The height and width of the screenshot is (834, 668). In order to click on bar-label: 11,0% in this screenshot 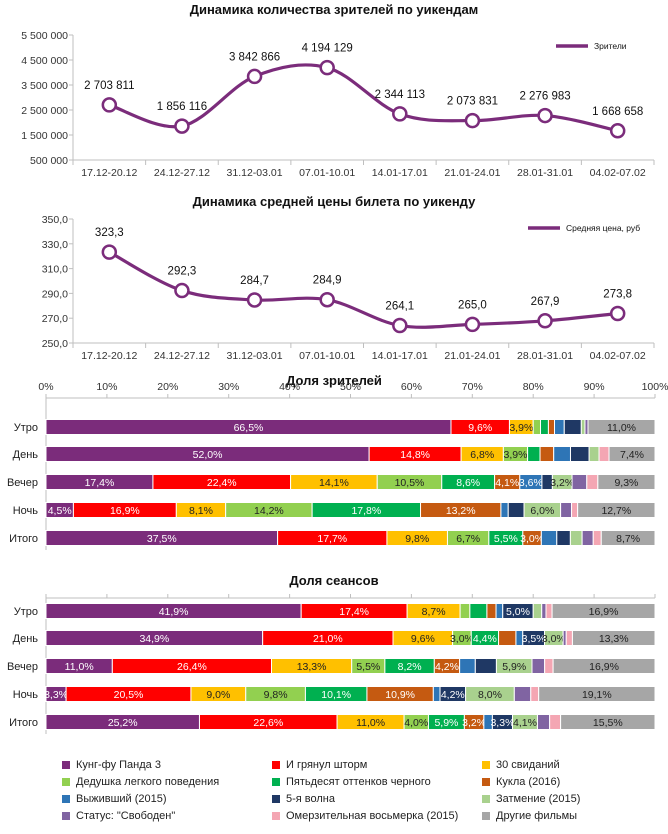, I will do `click(621, 428)`.